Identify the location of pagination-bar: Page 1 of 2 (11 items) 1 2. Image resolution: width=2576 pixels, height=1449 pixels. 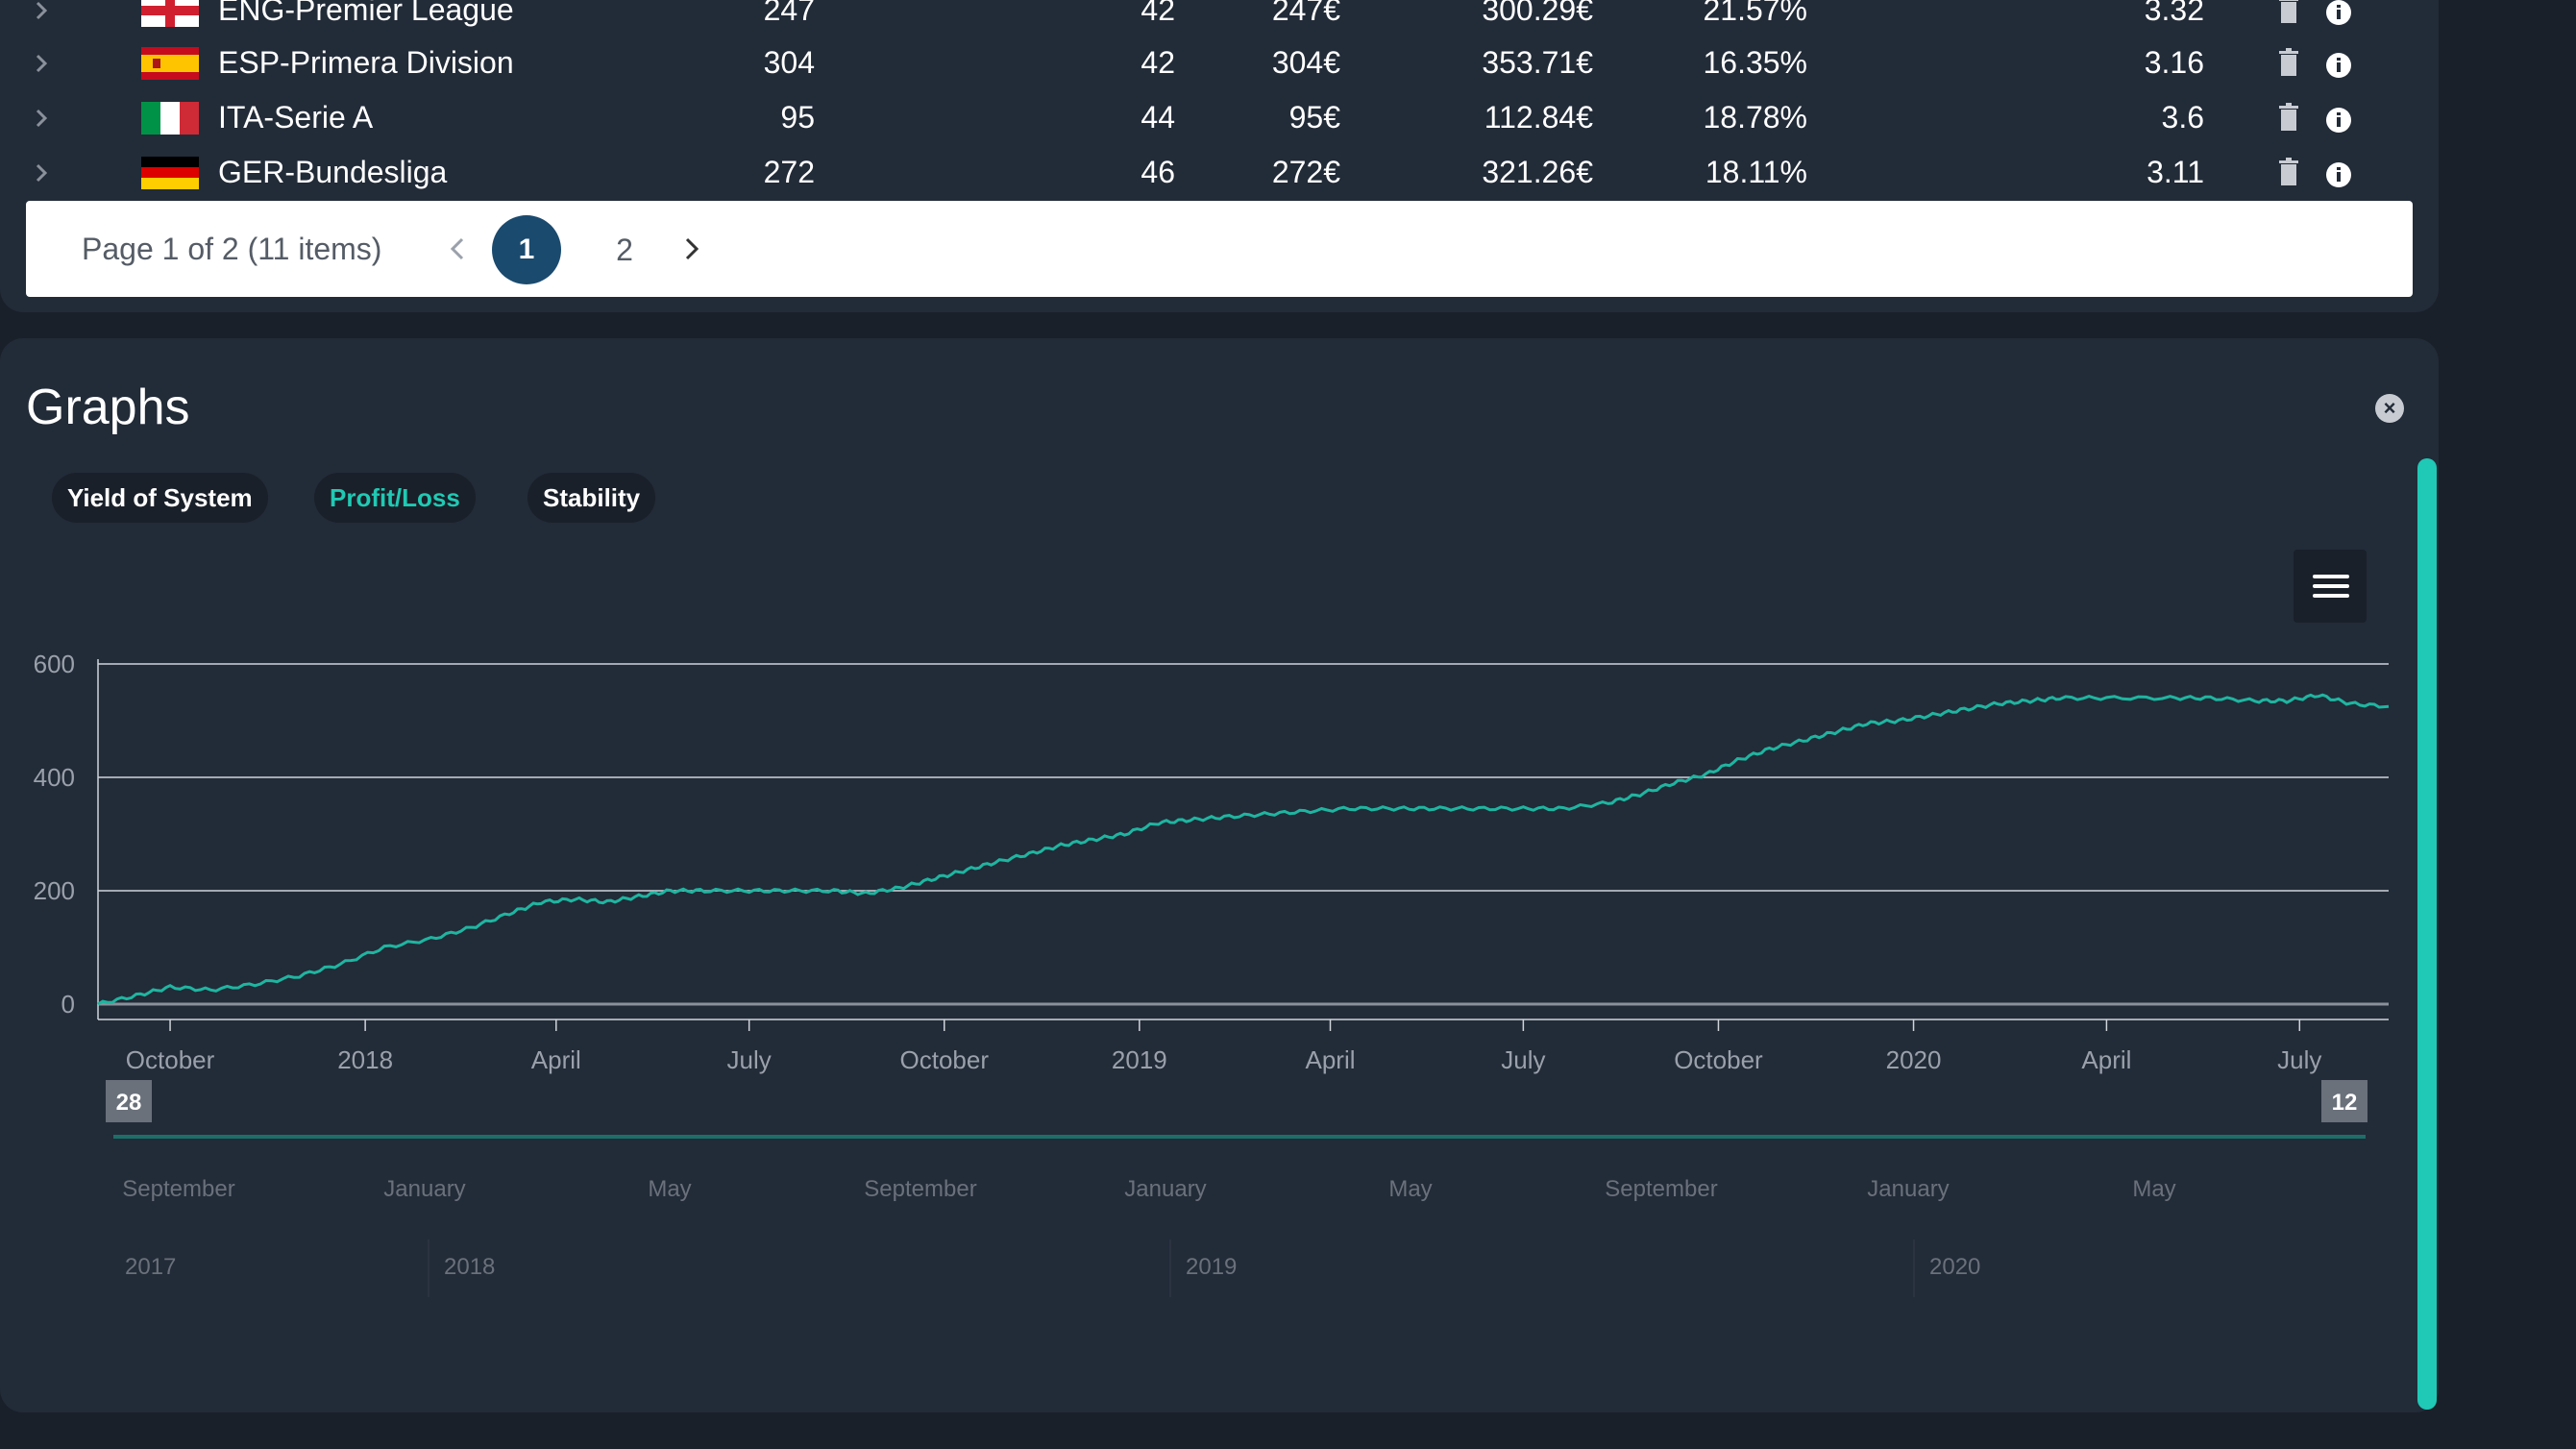
(1219, 249).